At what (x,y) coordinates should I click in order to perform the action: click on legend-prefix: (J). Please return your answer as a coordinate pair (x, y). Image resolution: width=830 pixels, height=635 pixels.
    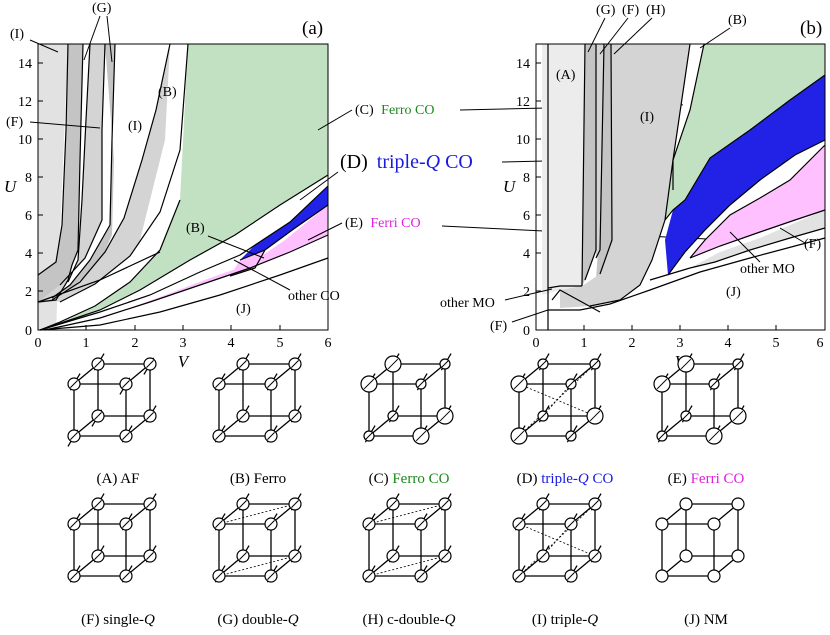
    Looking at the image, I should click on (694, 620).